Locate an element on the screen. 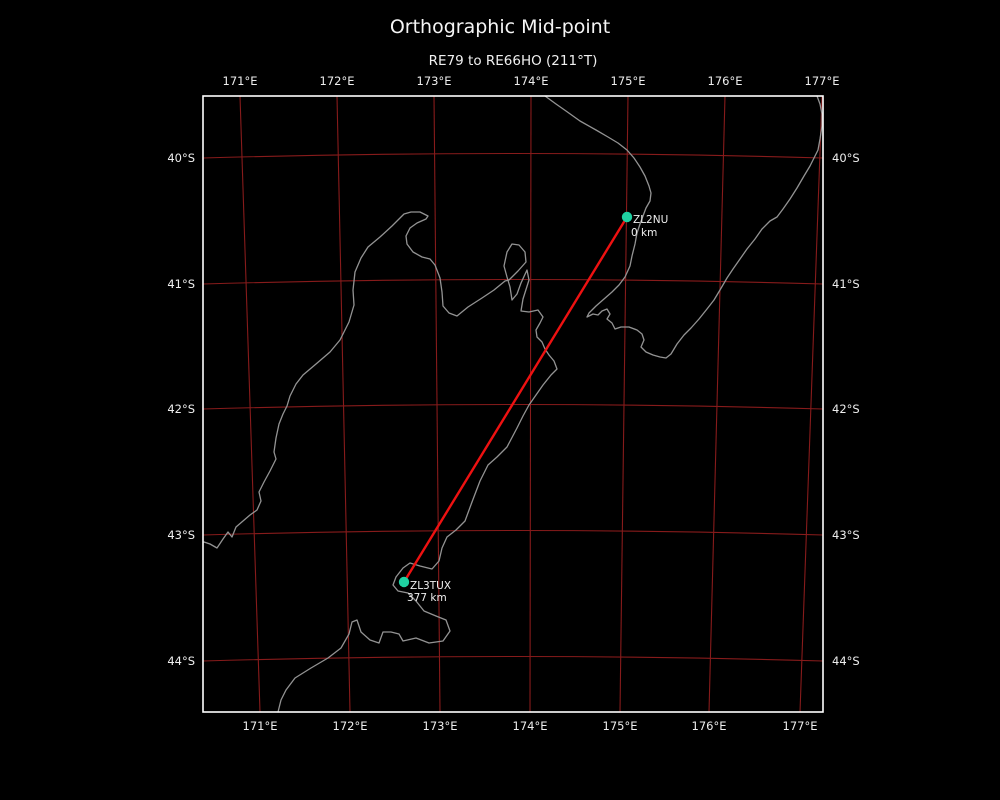 The height and width of the screenshot is (800, 1000). tick-label-top-174e: 174°E is located at coordinates (531, 81).